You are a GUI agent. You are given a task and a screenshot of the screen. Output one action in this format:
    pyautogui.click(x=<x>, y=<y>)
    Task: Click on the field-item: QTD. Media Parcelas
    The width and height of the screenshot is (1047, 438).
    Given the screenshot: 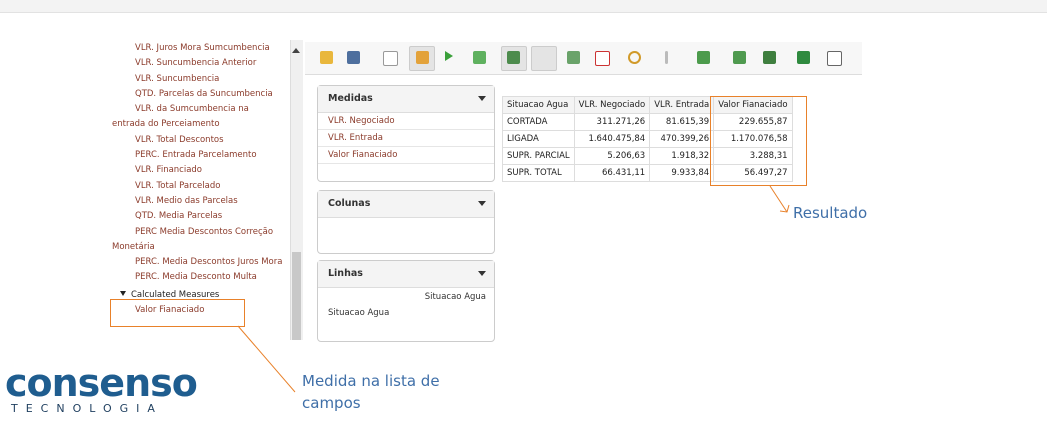 What is the action you would take?
    pyautogui.click(x=179, y=216)
    